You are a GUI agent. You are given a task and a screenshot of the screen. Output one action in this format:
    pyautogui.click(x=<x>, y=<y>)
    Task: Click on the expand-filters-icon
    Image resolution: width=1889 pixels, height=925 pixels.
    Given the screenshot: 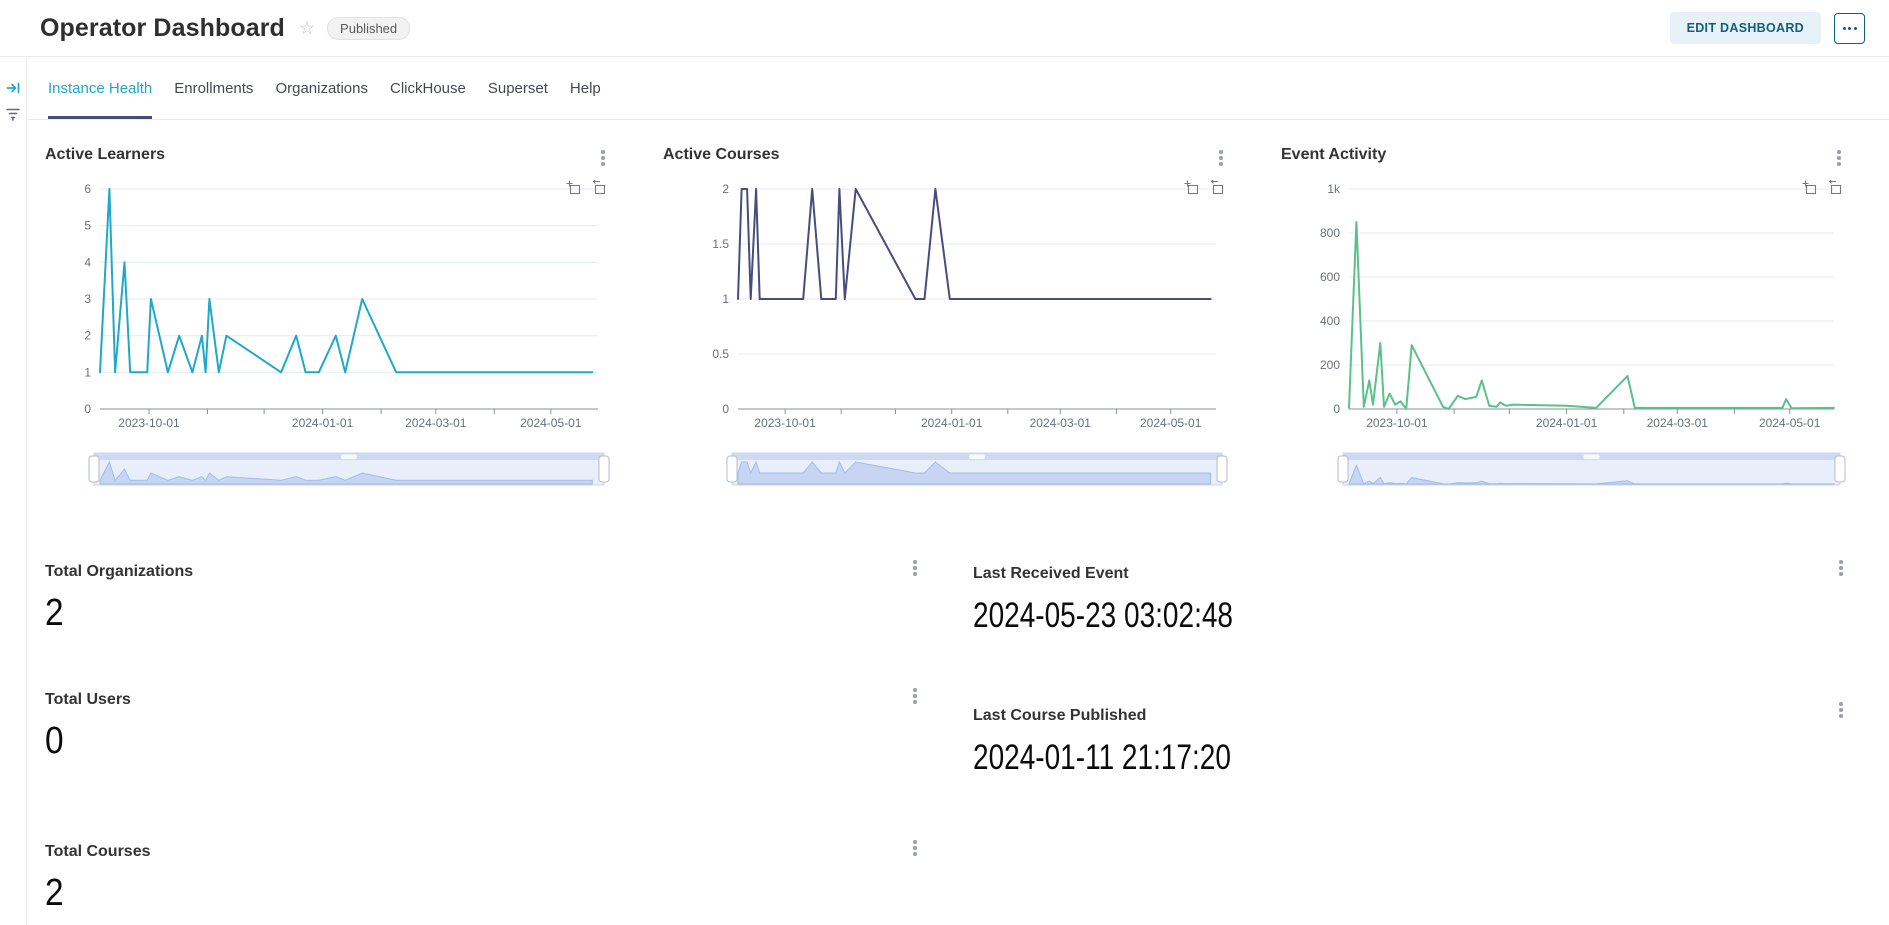 What is the action you would take?
    pyautogui.click(x=13, y=88)
    